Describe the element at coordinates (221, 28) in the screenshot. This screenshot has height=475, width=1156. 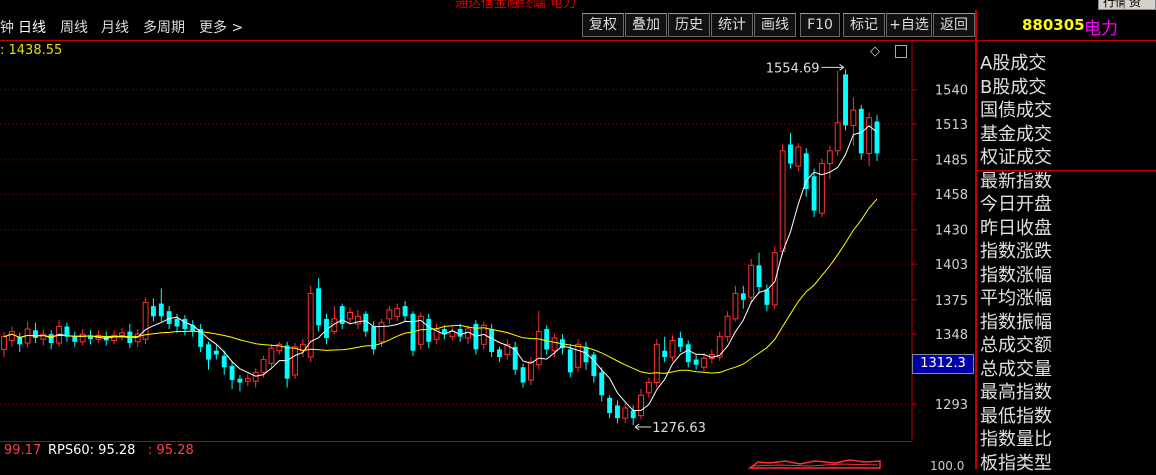
I see `period-more: 更多 >` at that location.